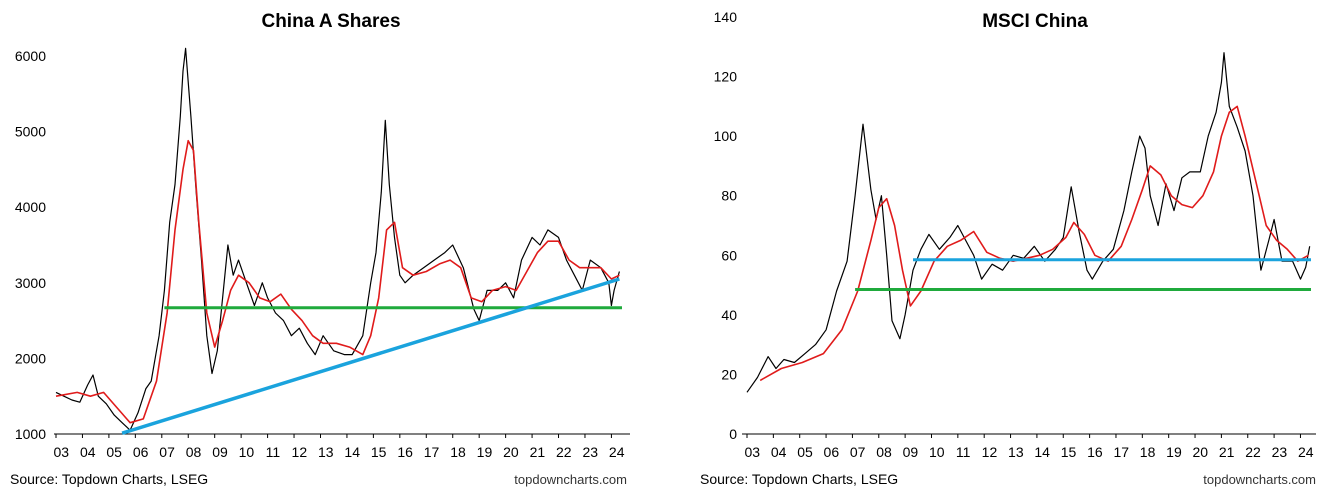  Describe the element at coordinates (729, 374) in the screenshot. I see `y-tick-label: 20` at that location.